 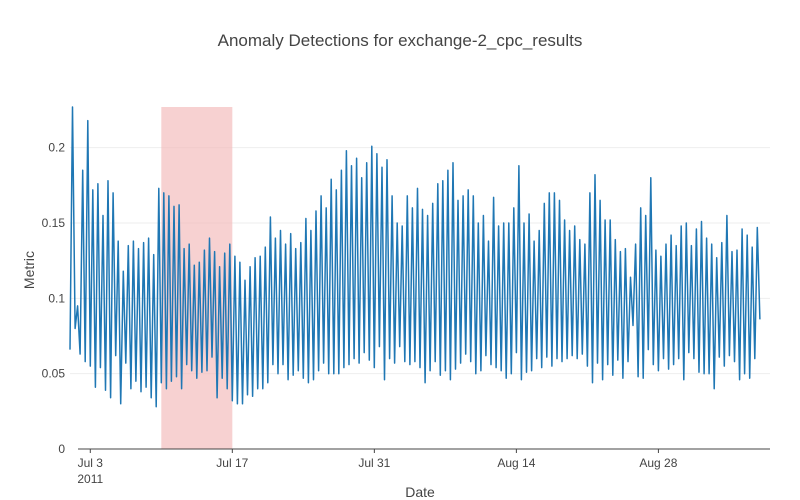 What do you see at coordinates (54, 374) in the screenshot?
I see `y-tick-label: 0.05` at bounding box center [54, 374].